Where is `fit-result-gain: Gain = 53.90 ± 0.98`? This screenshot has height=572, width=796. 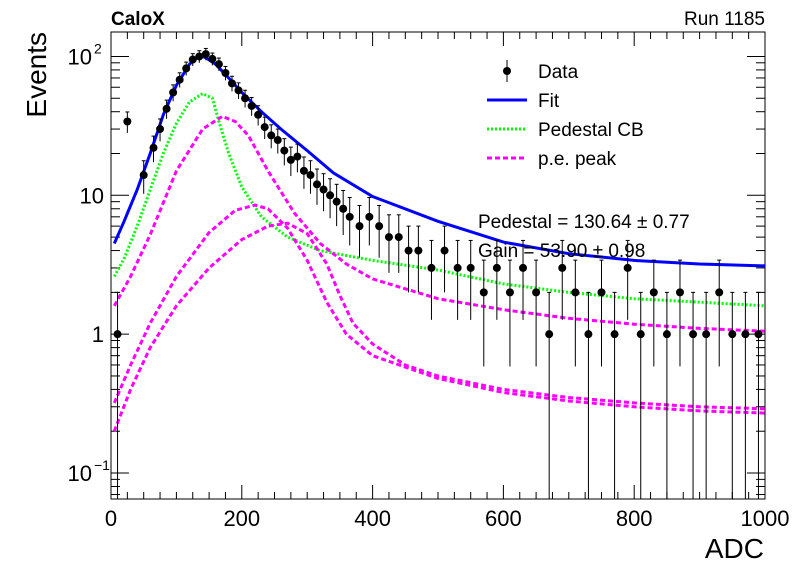
fit-result-gain: Gain = 53.90 ± 0.98 is located at coordinates (561, 251).